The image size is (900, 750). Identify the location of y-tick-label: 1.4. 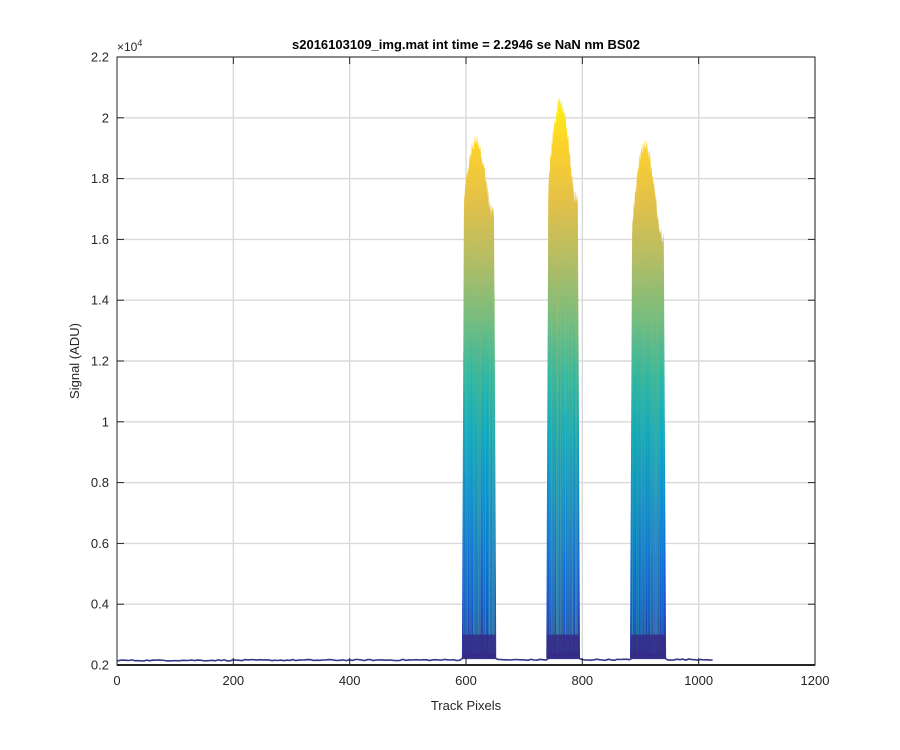
(100, 300).